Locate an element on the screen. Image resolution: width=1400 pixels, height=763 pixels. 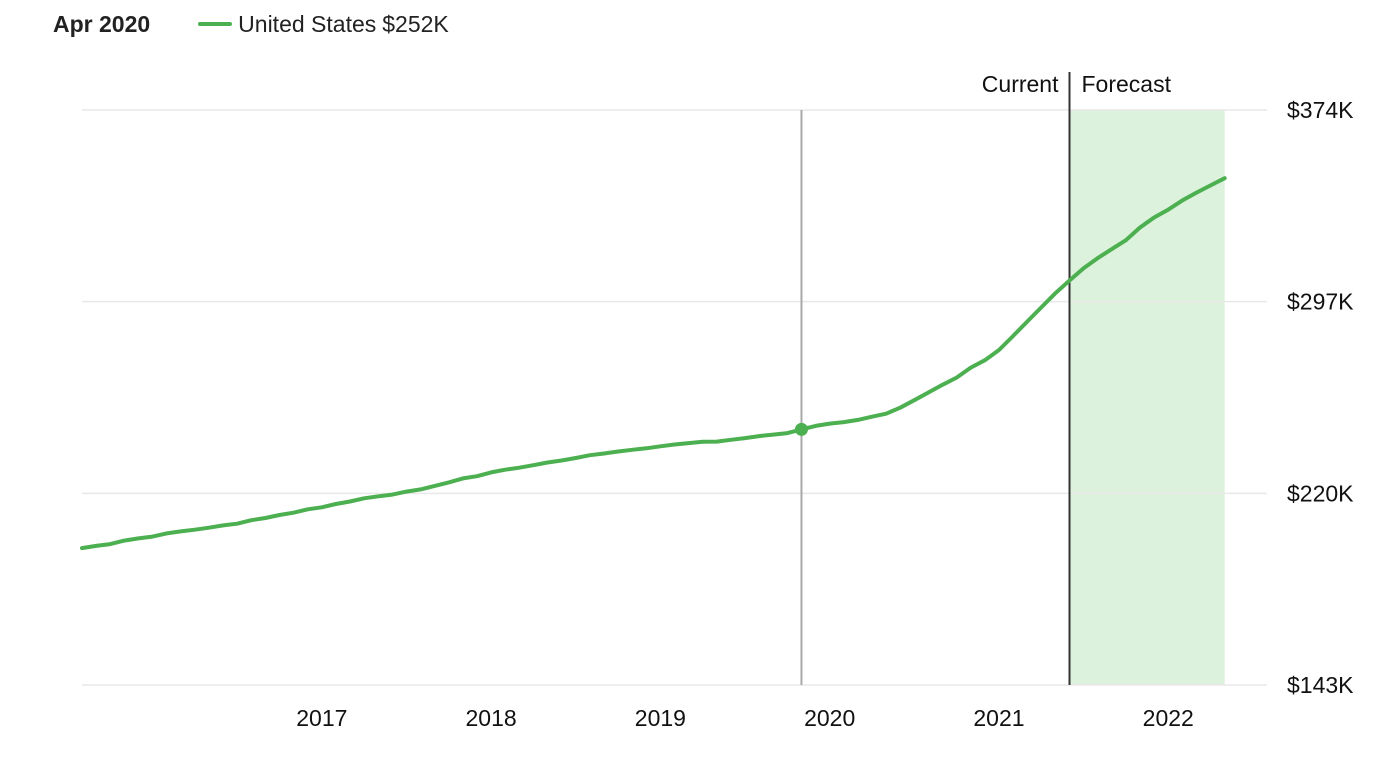
legend-series-name: United States is located at coordinates (307, 23).